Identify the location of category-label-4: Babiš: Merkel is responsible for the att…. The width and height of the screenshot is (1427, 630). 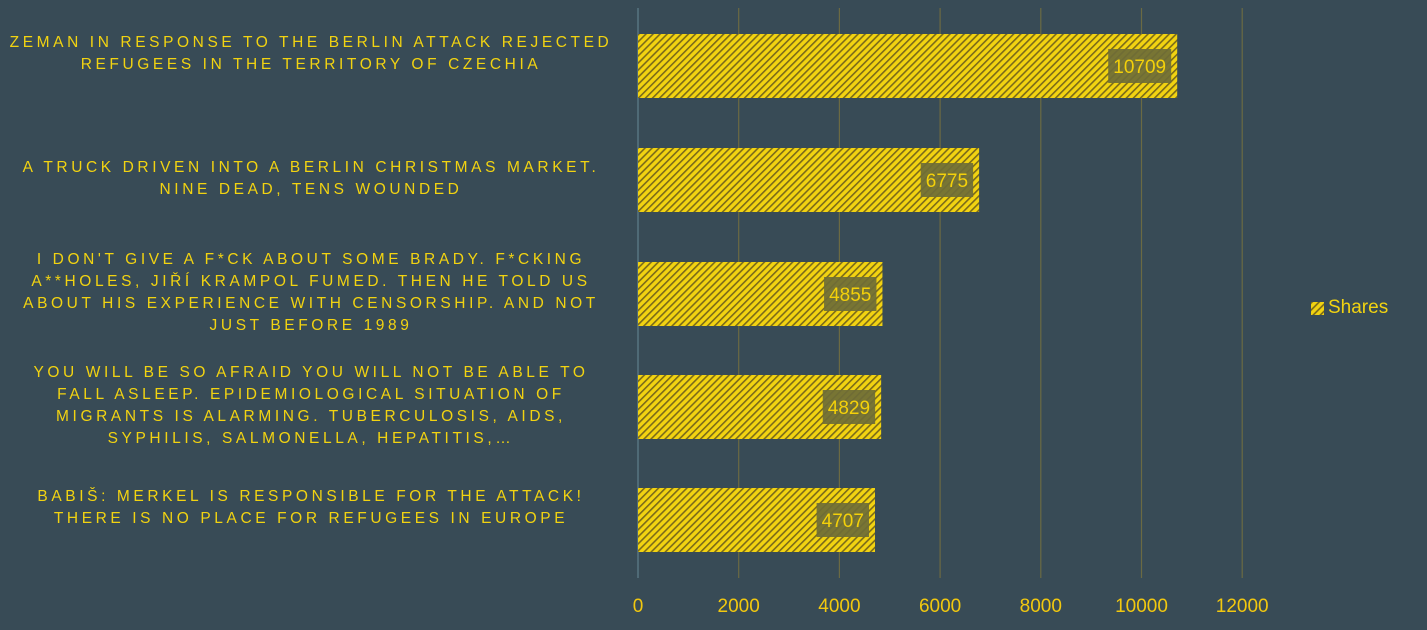
(311, 507).